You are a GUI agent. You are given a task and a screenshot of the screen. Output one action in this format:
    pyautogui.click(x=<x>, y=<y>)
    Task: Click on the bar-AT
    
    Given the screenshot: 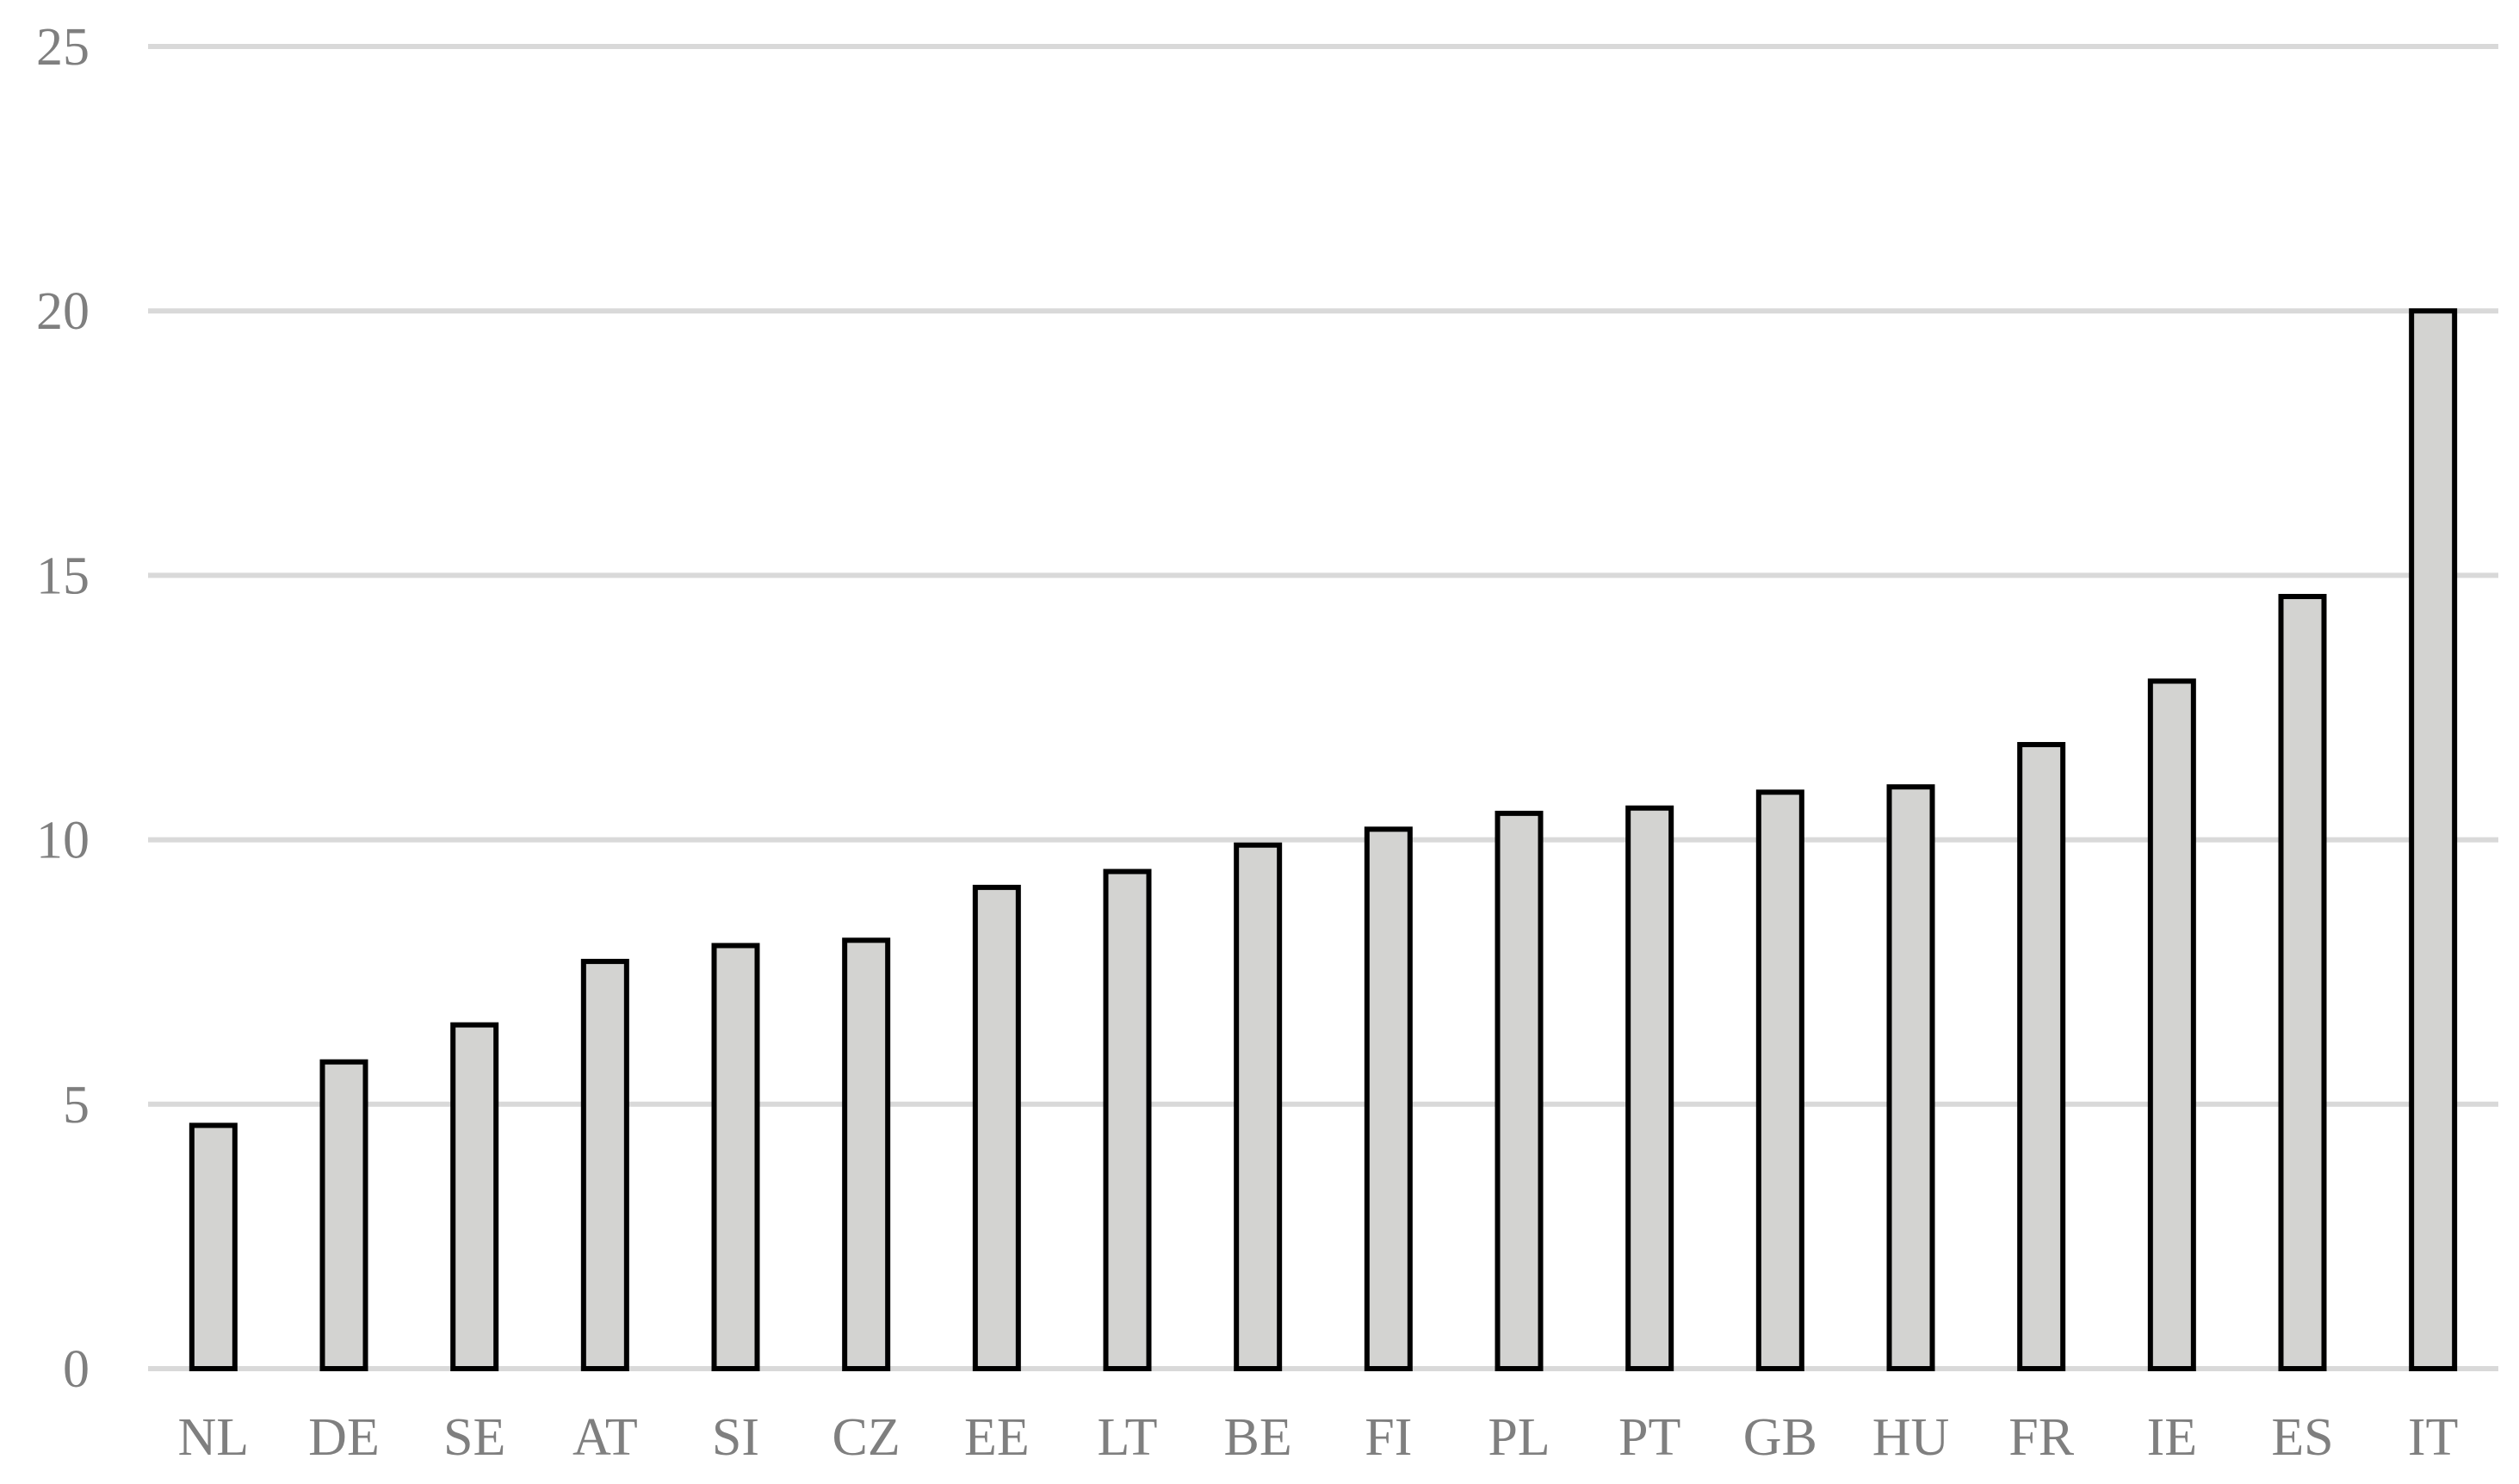 What is the action you would take?
    pyautogui.click(x=604, y=1164)
    